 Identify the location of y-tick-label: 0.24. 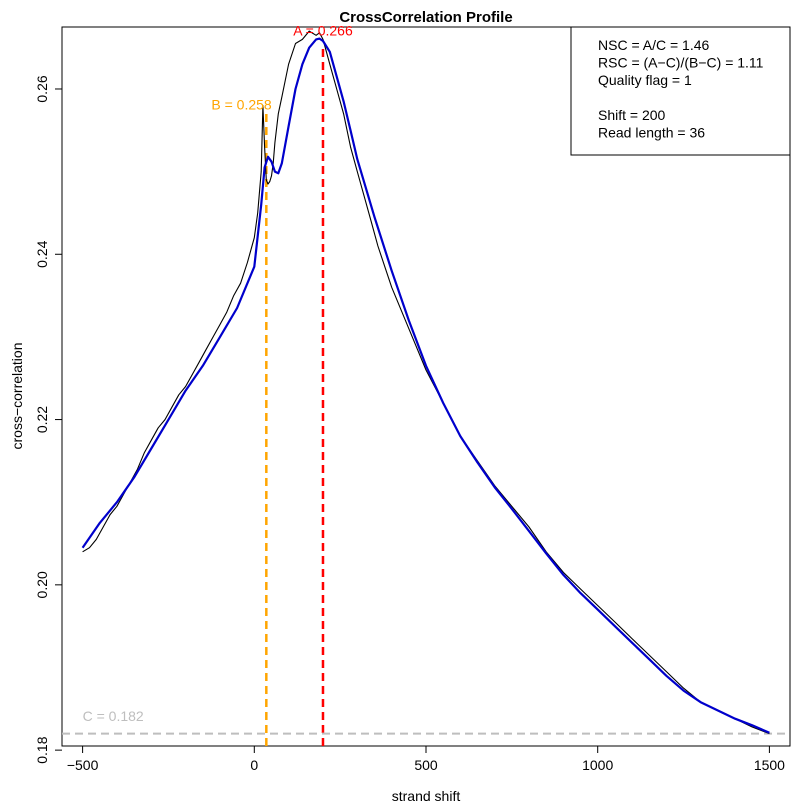
(42, 253).